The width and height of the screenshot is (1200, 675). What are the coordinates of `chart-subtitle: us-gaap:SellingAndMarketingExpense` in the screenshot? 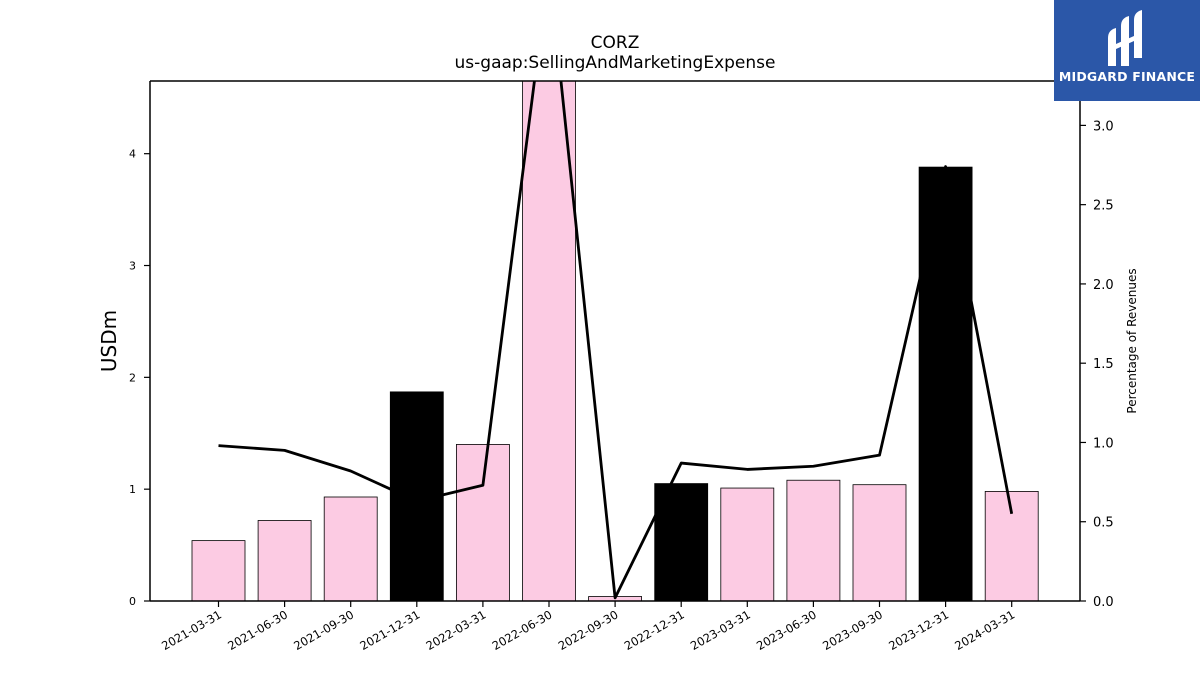 It's located at (615, 63).